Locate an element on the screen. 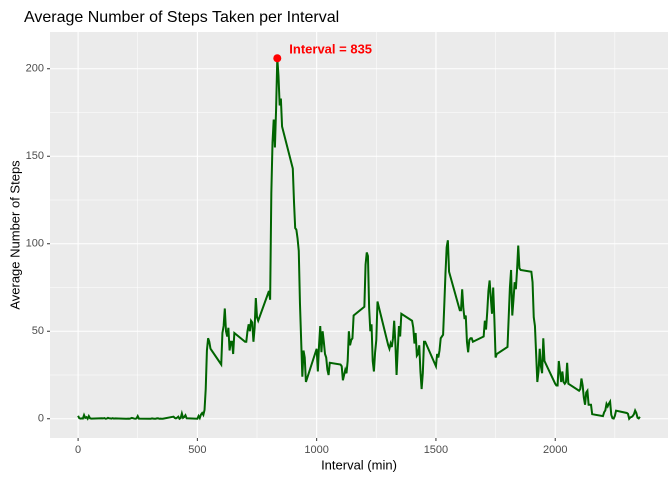 Image resolution: width=672 pixels, height=485 pixels. y-tick-label: 100 is located at coordinates (35, 244).